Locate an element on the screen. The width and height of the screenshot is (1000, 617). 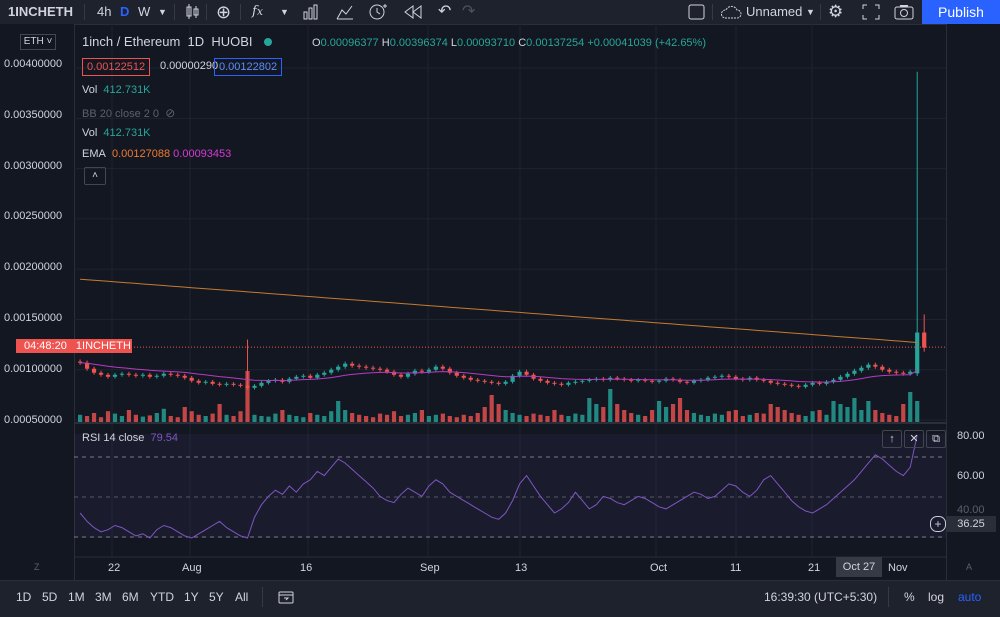
log-scale-button: log is located at coordinates (936, 597).